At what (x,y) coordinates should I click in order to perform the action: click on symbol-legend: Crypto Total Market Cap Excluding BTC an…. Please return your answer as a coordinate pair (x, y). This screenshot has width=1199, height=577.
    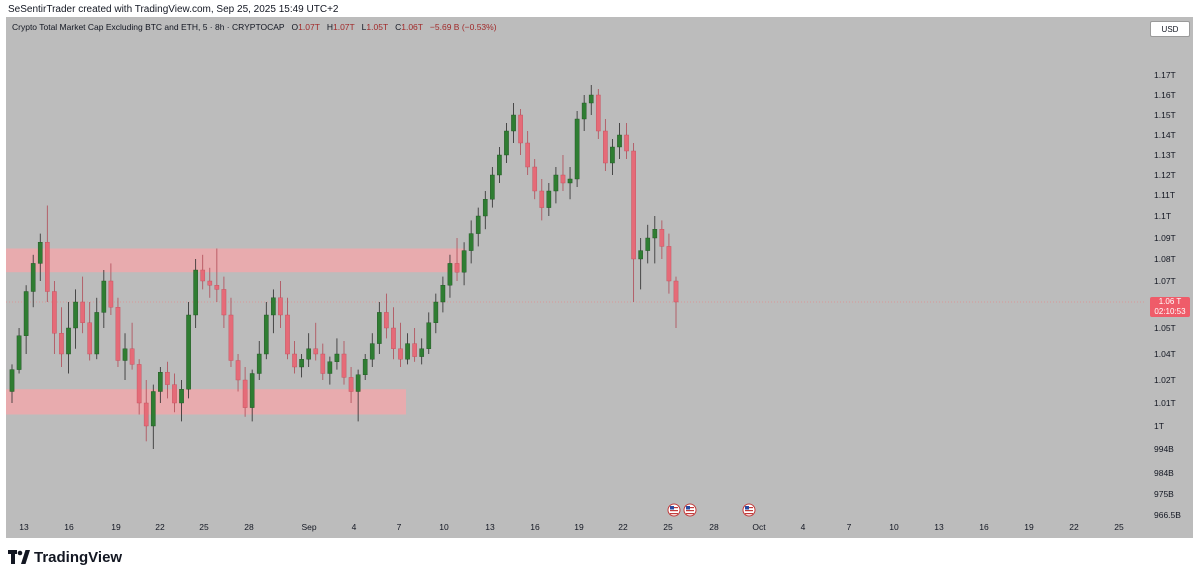
    Looking at the image, I should click on (254, 27).